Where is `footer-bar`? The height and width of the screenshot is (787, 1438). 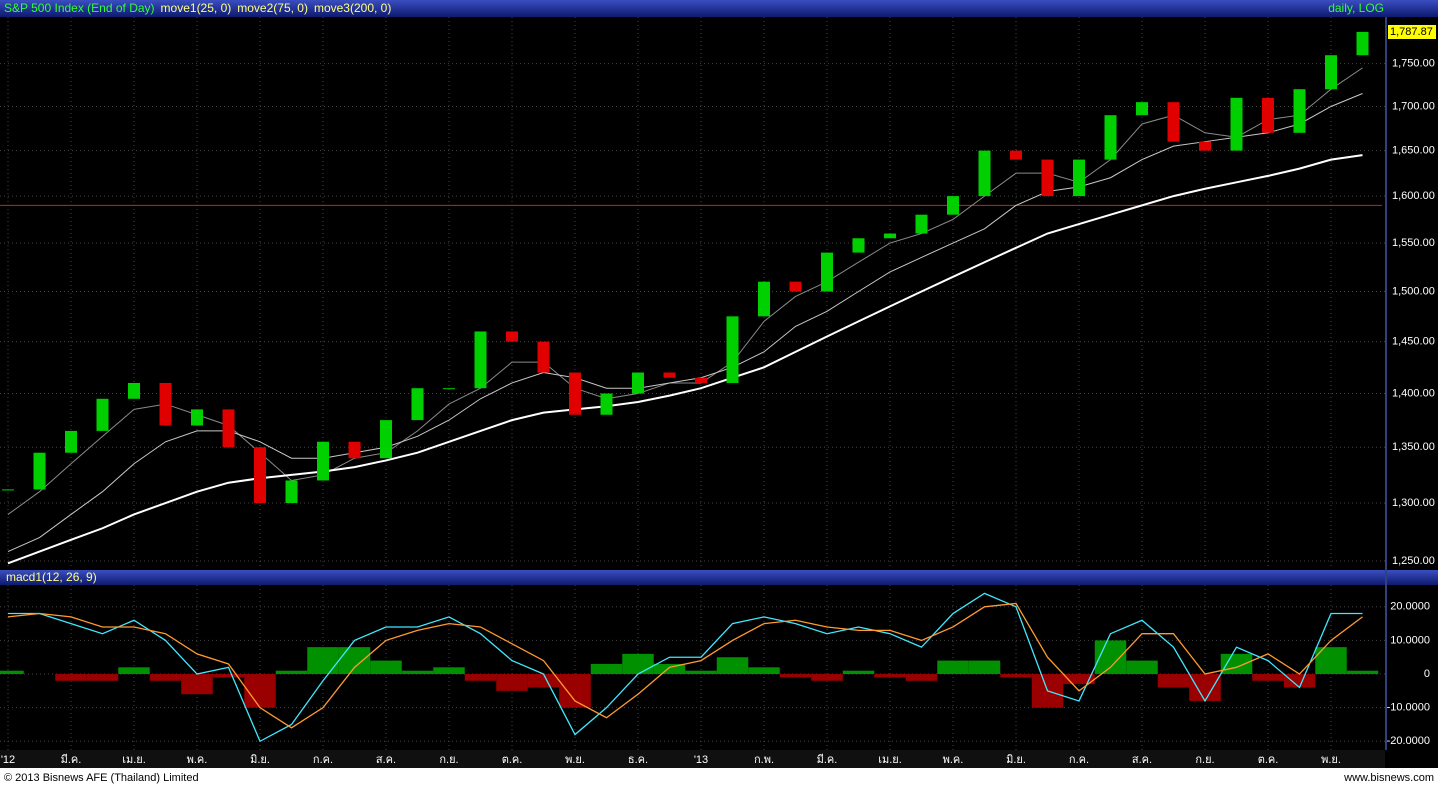
footer-bar is located at coordinates (719, 777).